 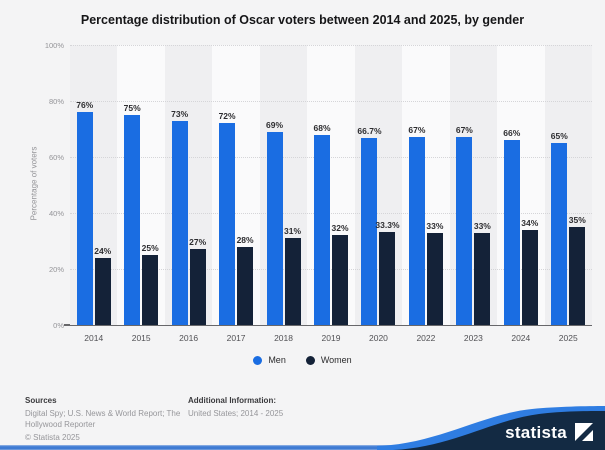 I want to click on bar-men-2015: 75%, so click(x=132, y=214).